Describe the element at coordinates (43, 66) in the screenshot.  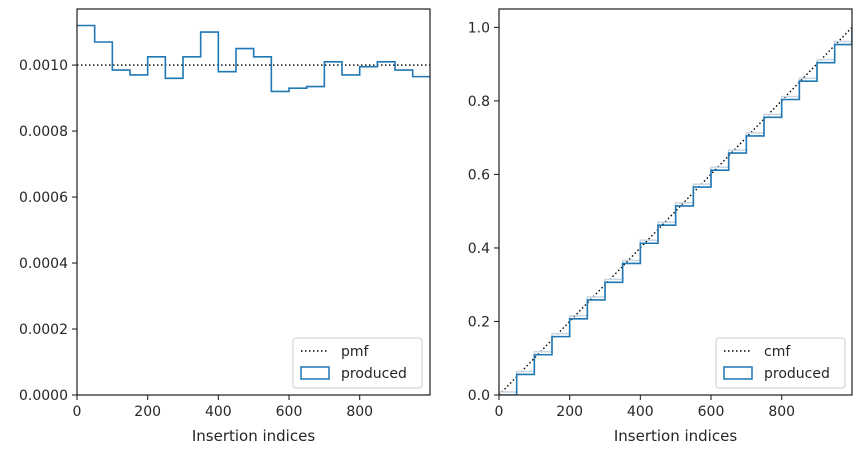
I see `pmf-y-tick-label: 0.0010` at that location.